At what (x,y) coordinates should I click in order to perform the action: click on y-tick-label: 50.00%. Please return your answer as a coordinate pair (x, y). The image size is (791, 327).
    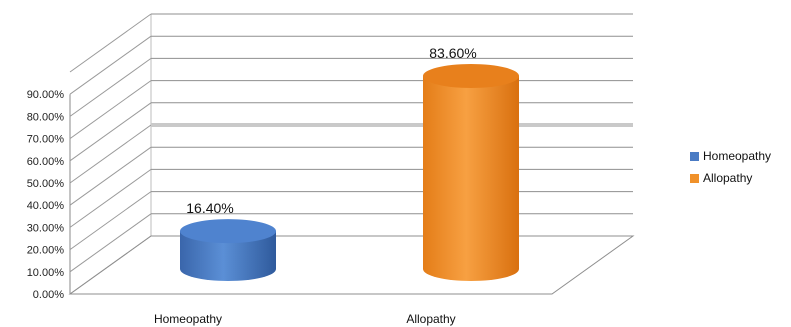
    Looking at the image, I should click on (46, 184).